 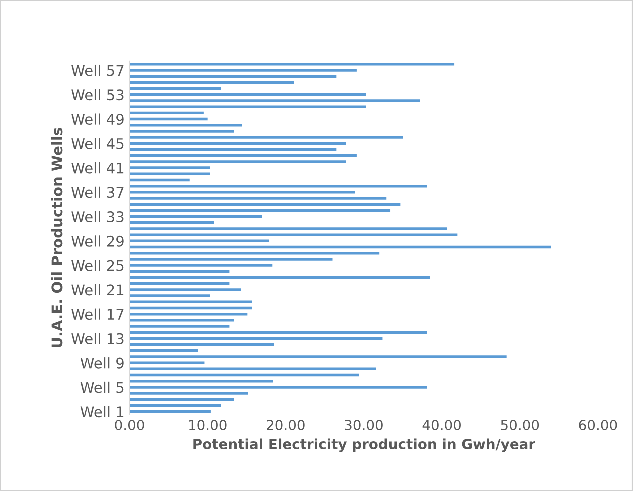 I want to click on y-tick-label: Well 5, so click(x=102, y=388).